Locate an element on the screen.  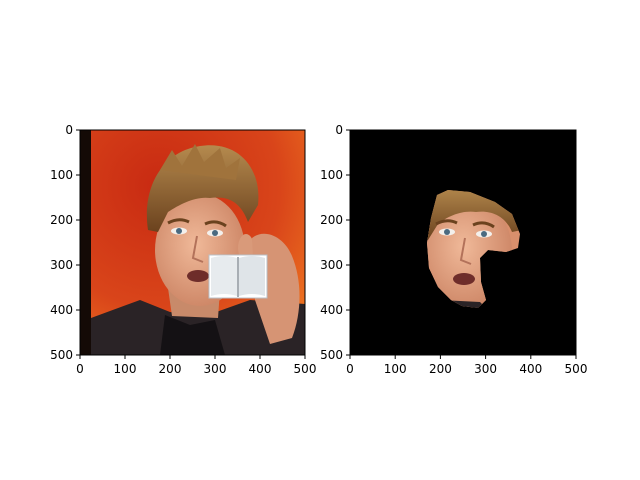
y-tick-label-right: 200 is located at coordinates (331, 220).